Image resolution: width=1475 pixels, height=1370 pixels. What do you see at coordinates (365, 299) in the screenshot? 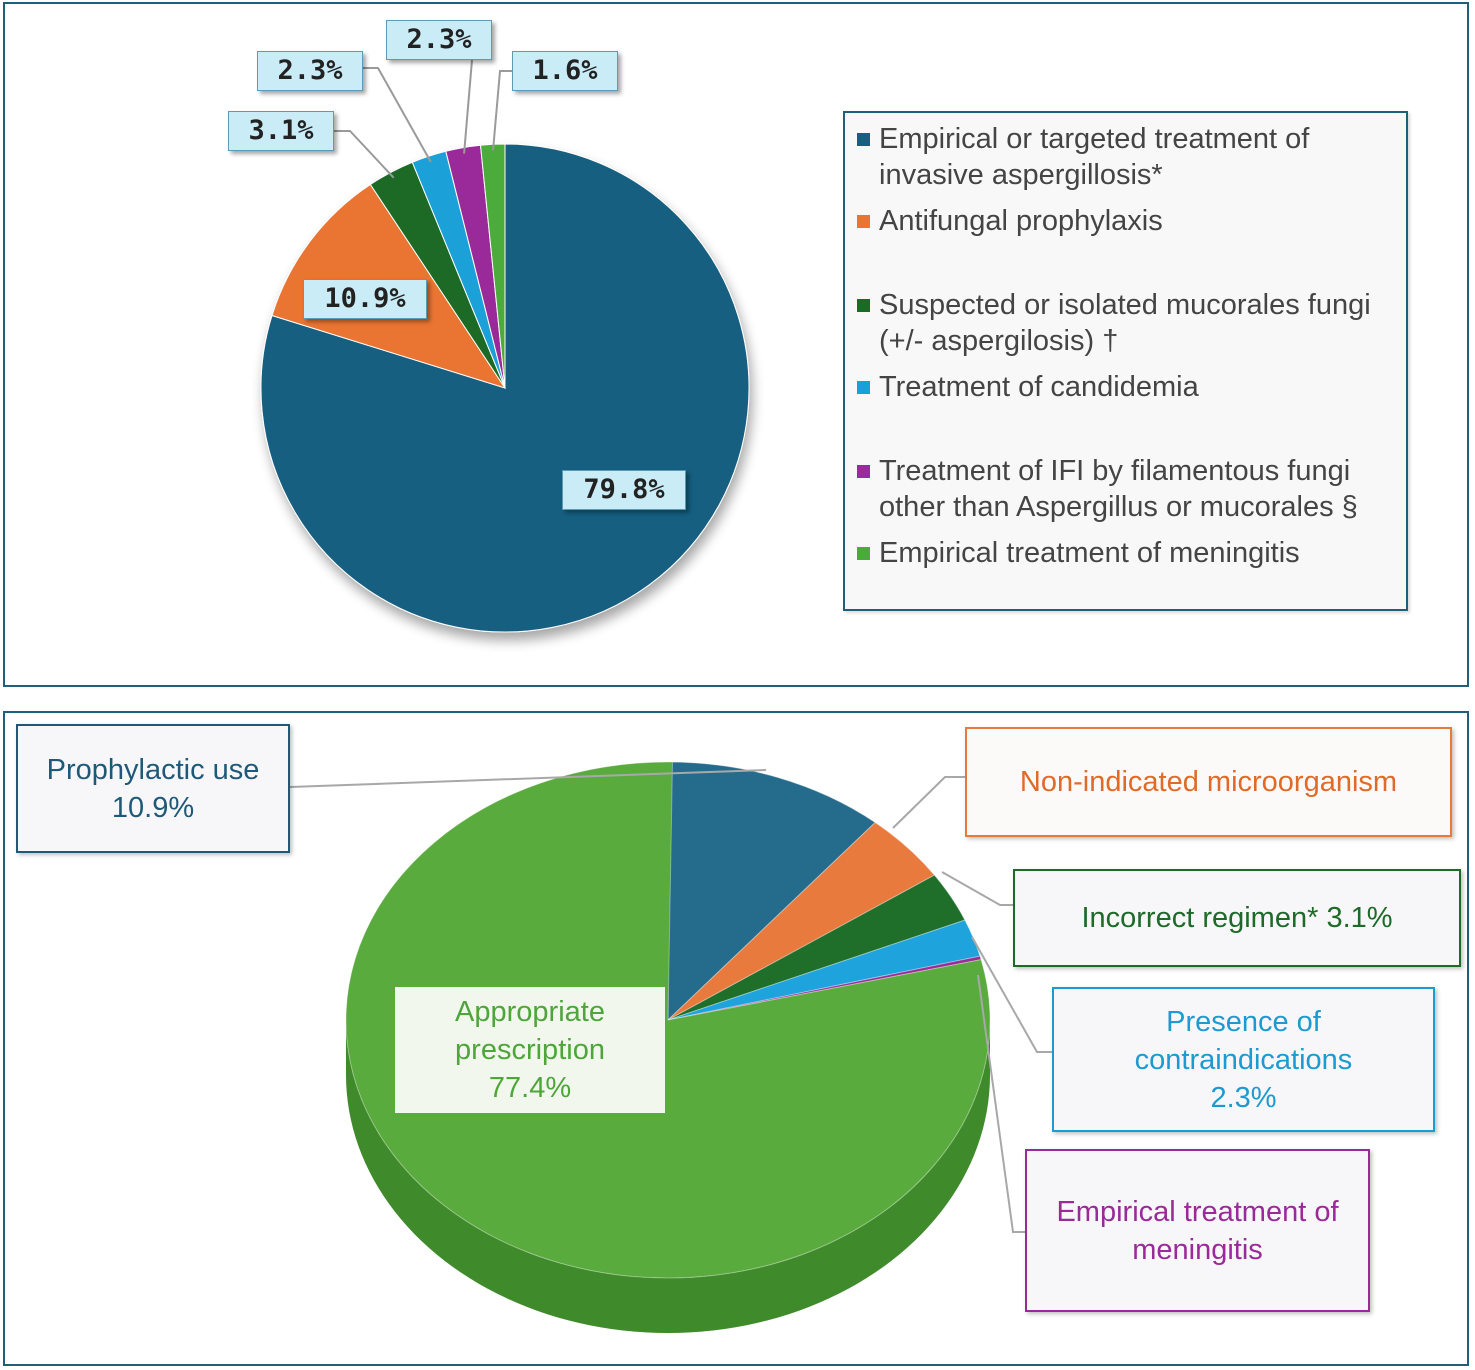
I see `slice-label-prophylaxis: 10.9%` at bounding box center [365, 299].